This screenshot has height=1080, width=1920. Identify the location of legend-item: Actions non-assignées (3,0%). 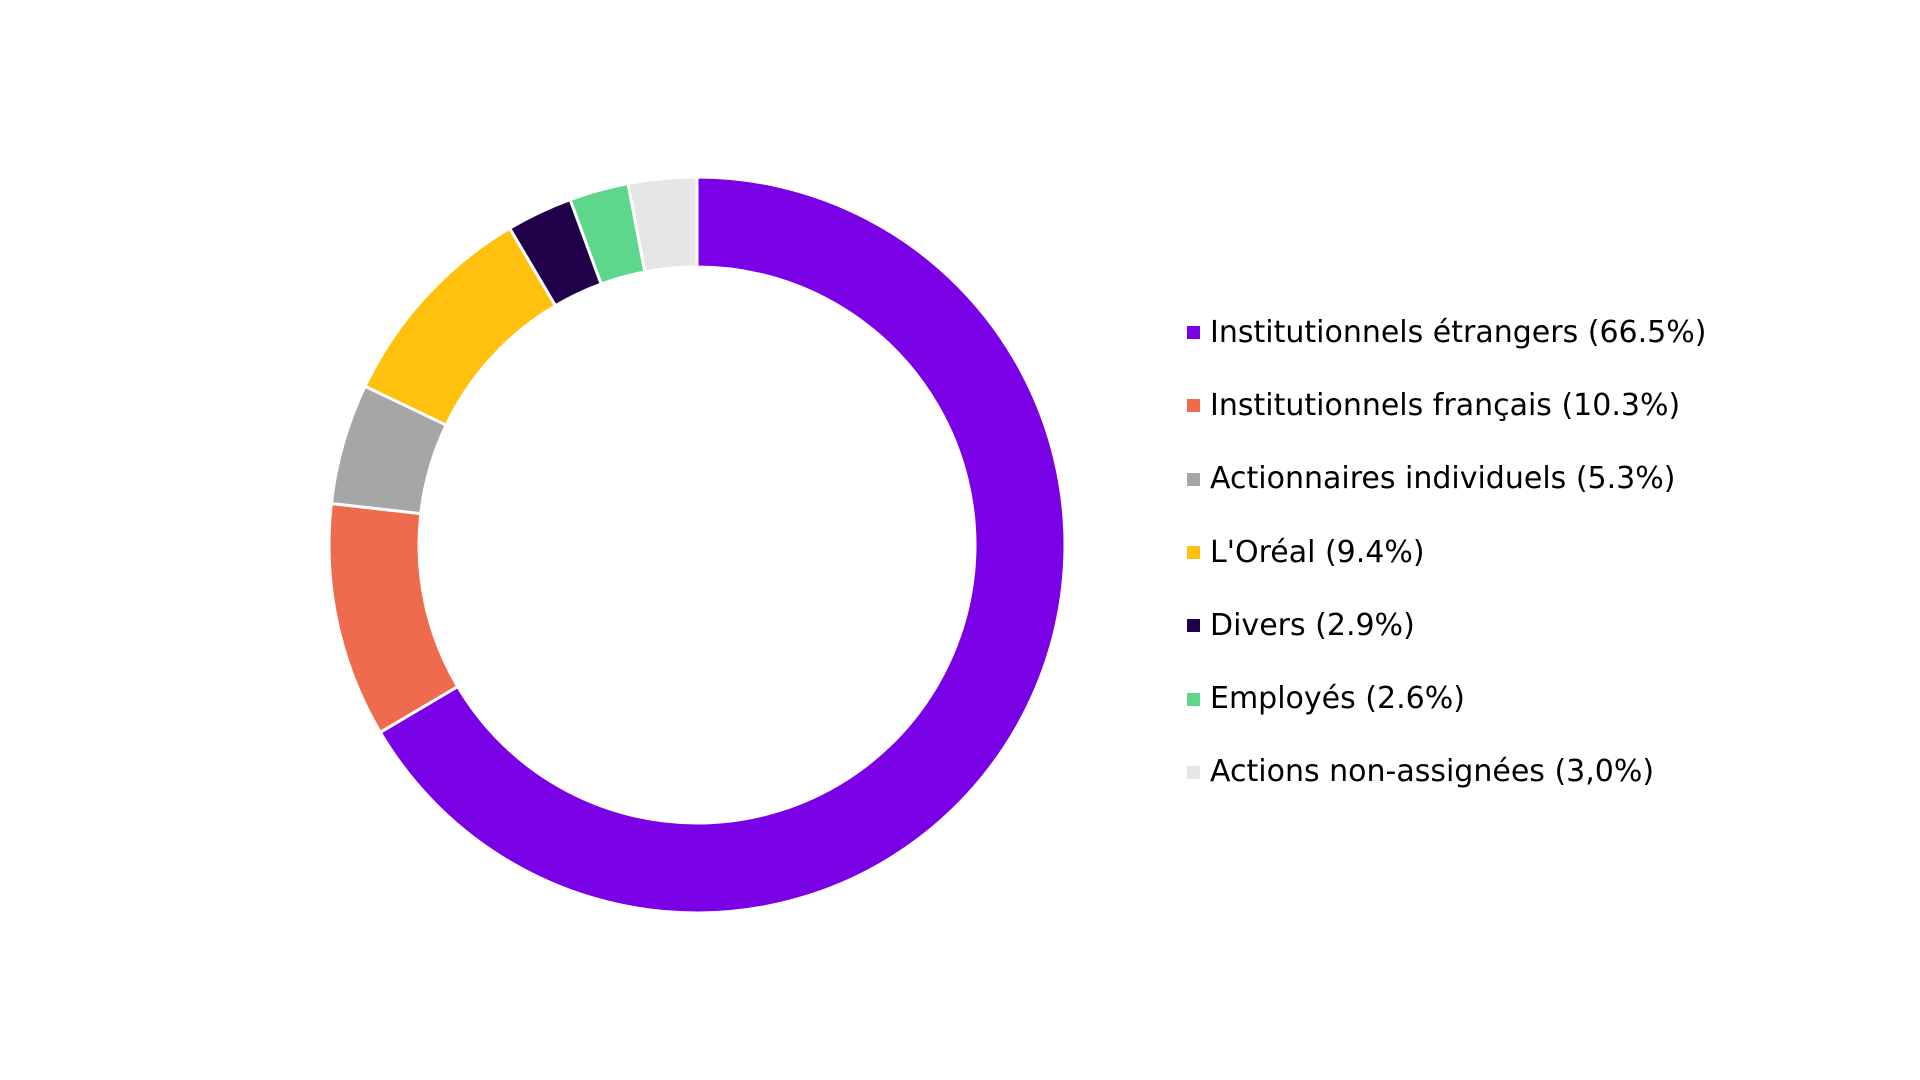
(1446, 772).